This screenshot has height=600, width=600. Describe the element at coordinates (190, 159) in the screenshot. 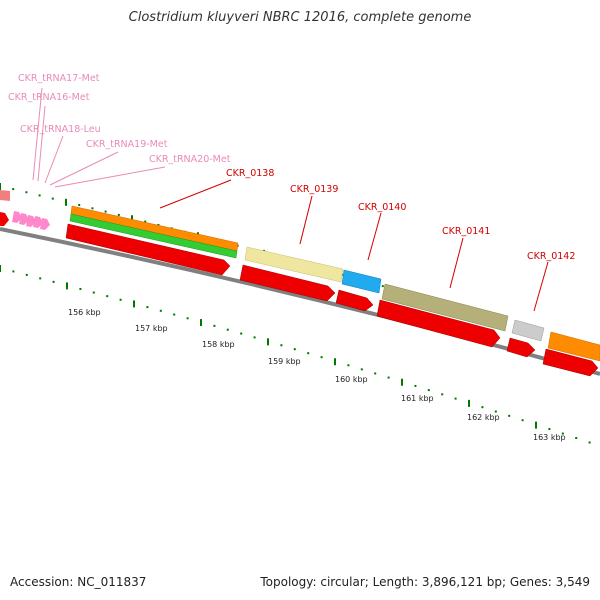

I see `trna-label: CKR_tRNA20-Met` at that location.